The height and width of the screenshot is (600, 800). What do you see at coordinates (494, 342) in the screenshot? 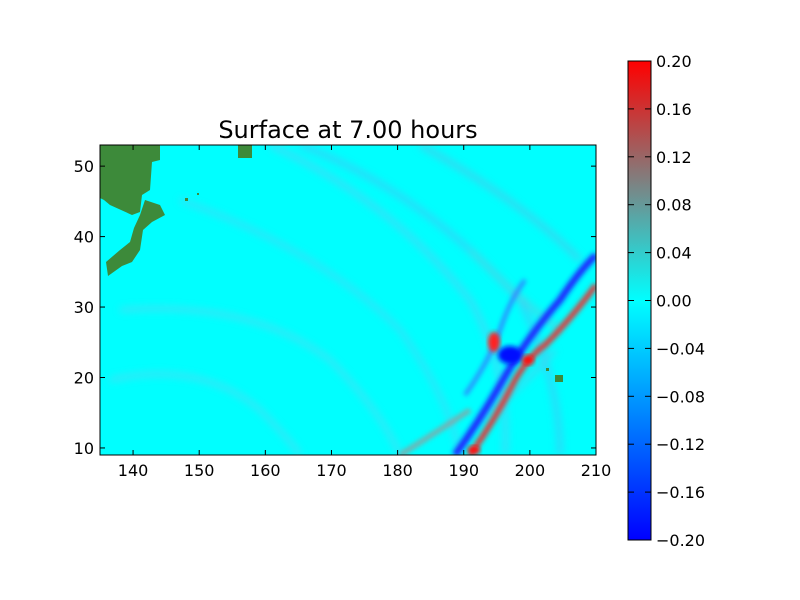
I see `source-anomaly-positive` at bounding box center [494, 342].